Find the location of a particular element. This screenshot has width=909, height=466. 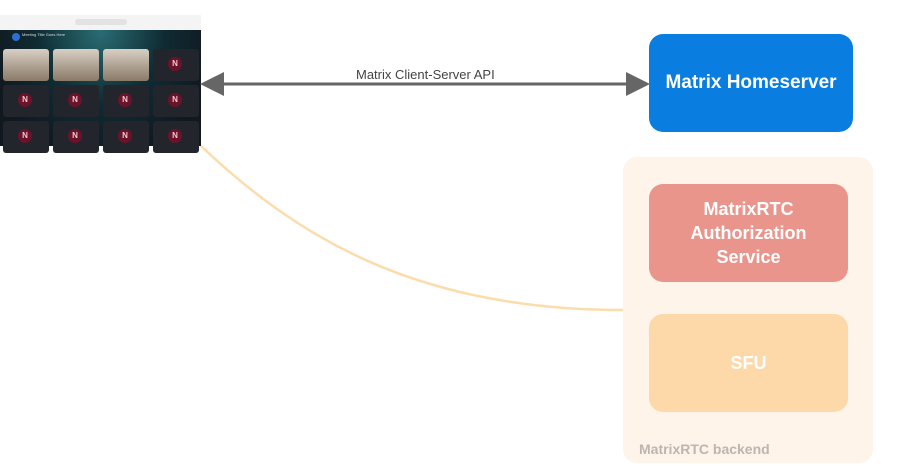

address-bar is located at coordinates (101, 22).